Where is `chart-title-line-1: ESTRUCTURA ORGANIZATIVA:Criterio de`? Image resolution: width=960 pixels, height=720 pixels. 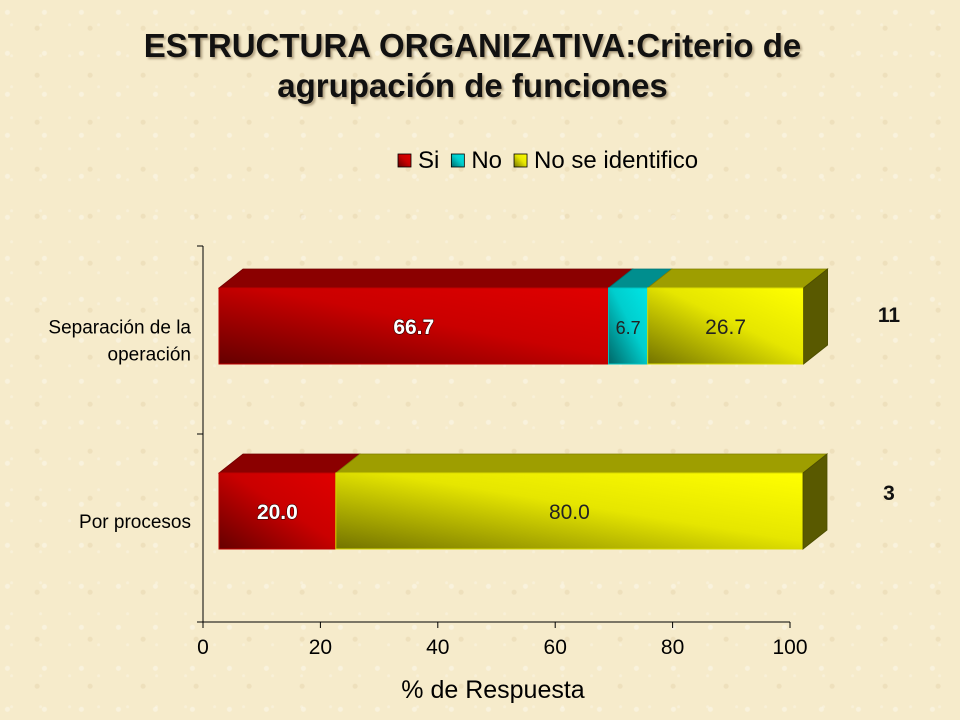 chart-title-line-1: ESTRUCTURA ORGANIZATIVA:Criterio de is located at coordinates (472, 45).